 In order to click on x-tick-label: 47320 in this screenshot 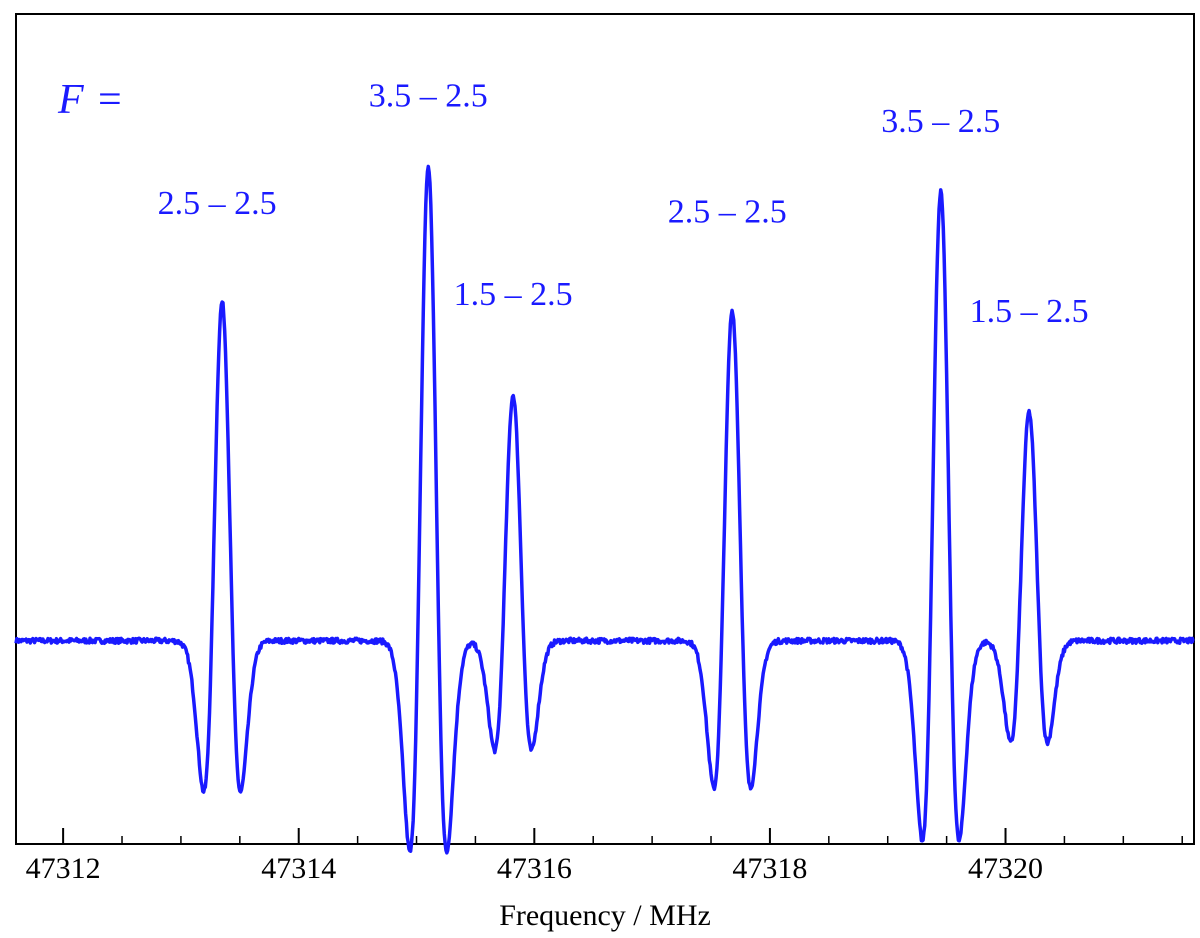, I will do `click(1005, 868)`.